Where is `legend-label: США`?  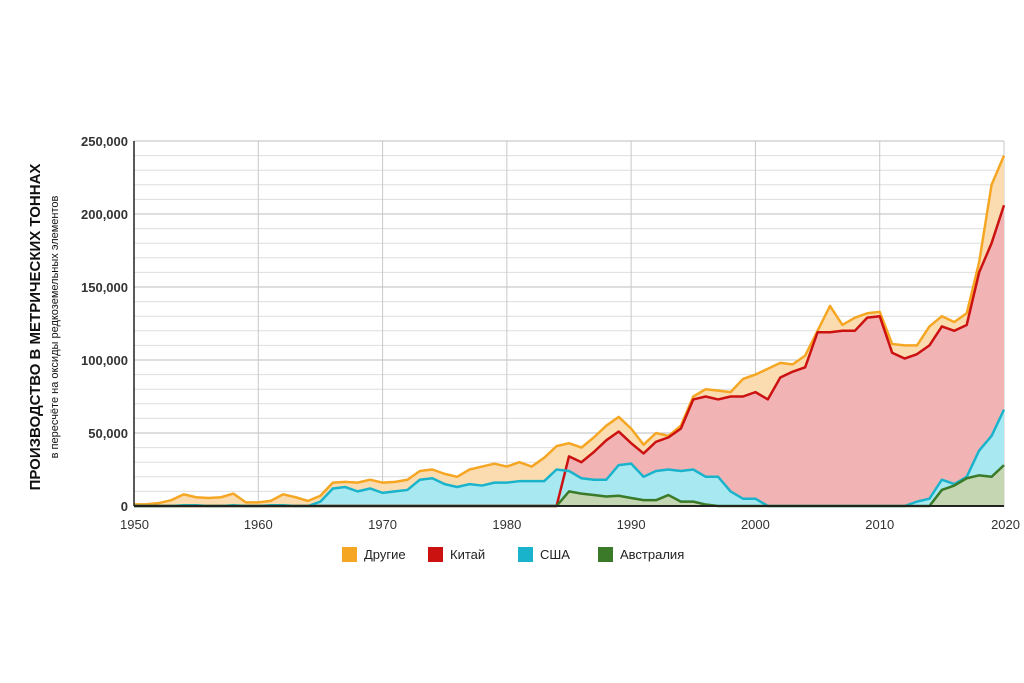
legend-label: США is located at coordinates (555, 554).